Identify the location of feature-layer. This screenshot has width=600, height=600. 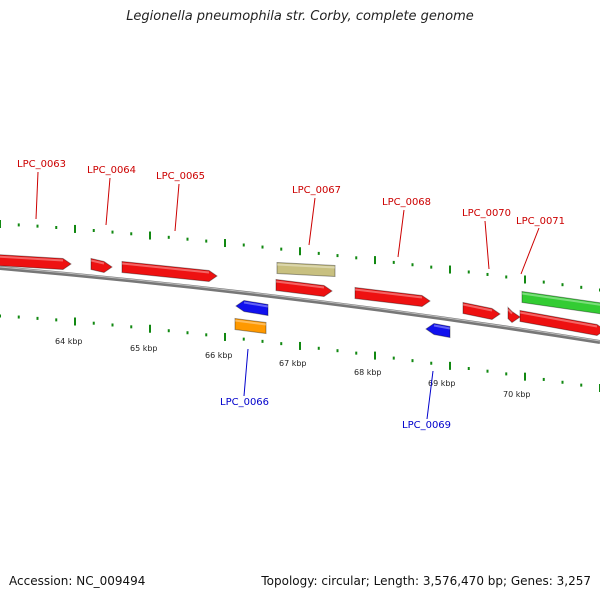
(300, 296).